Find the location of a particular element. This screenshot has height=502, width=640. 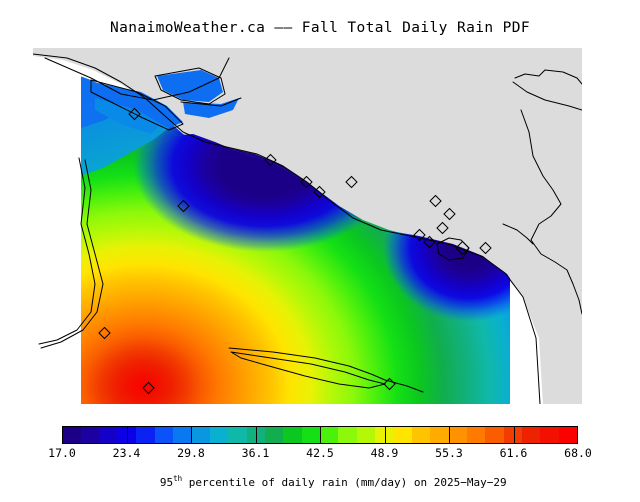

colorbar-gradient is located at coordinates (320, 435).